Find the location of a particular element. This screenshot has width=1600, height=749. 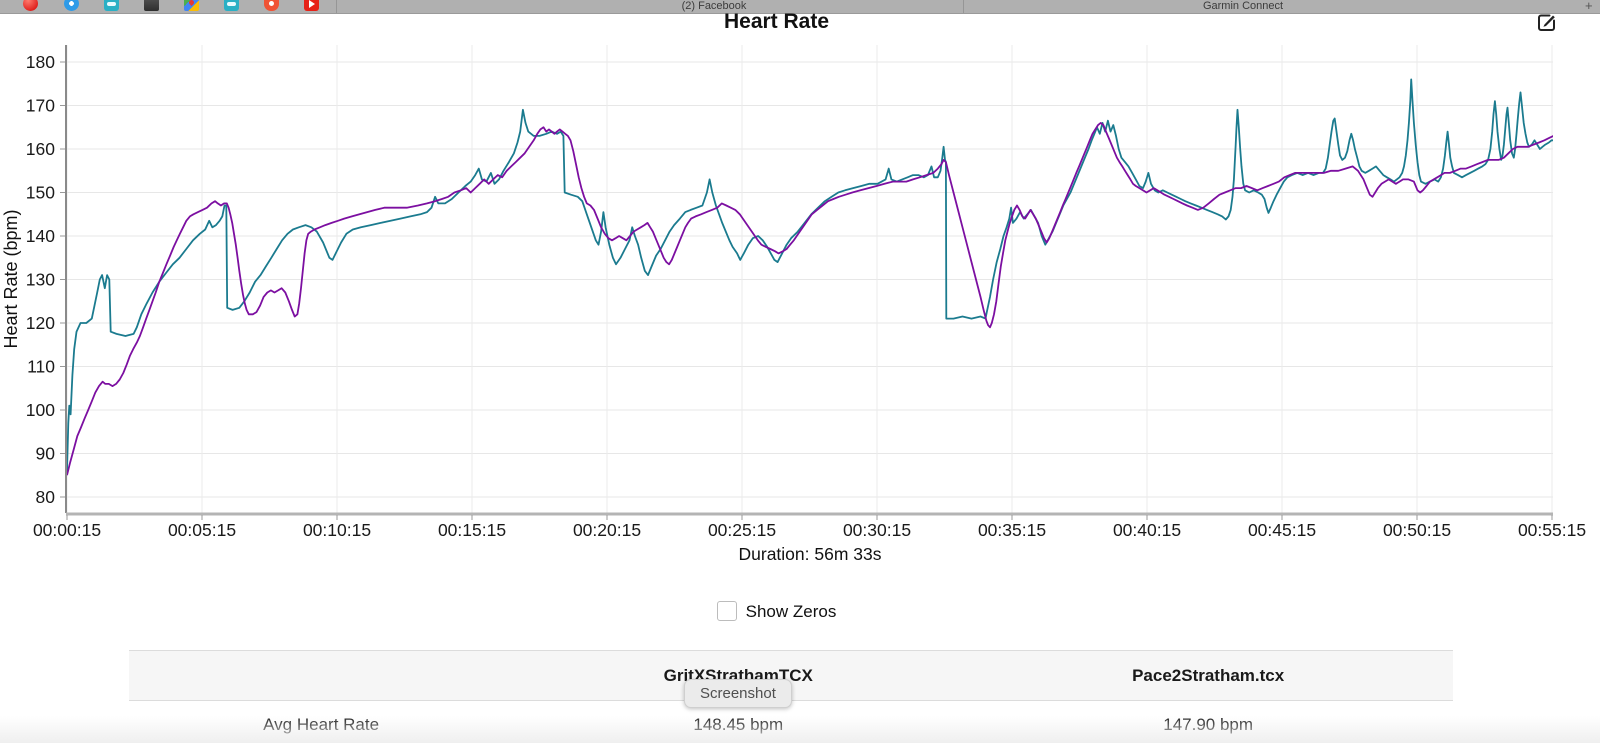

x-axis-title: Duration: 56m 33s is located at coordinates (810, 554).